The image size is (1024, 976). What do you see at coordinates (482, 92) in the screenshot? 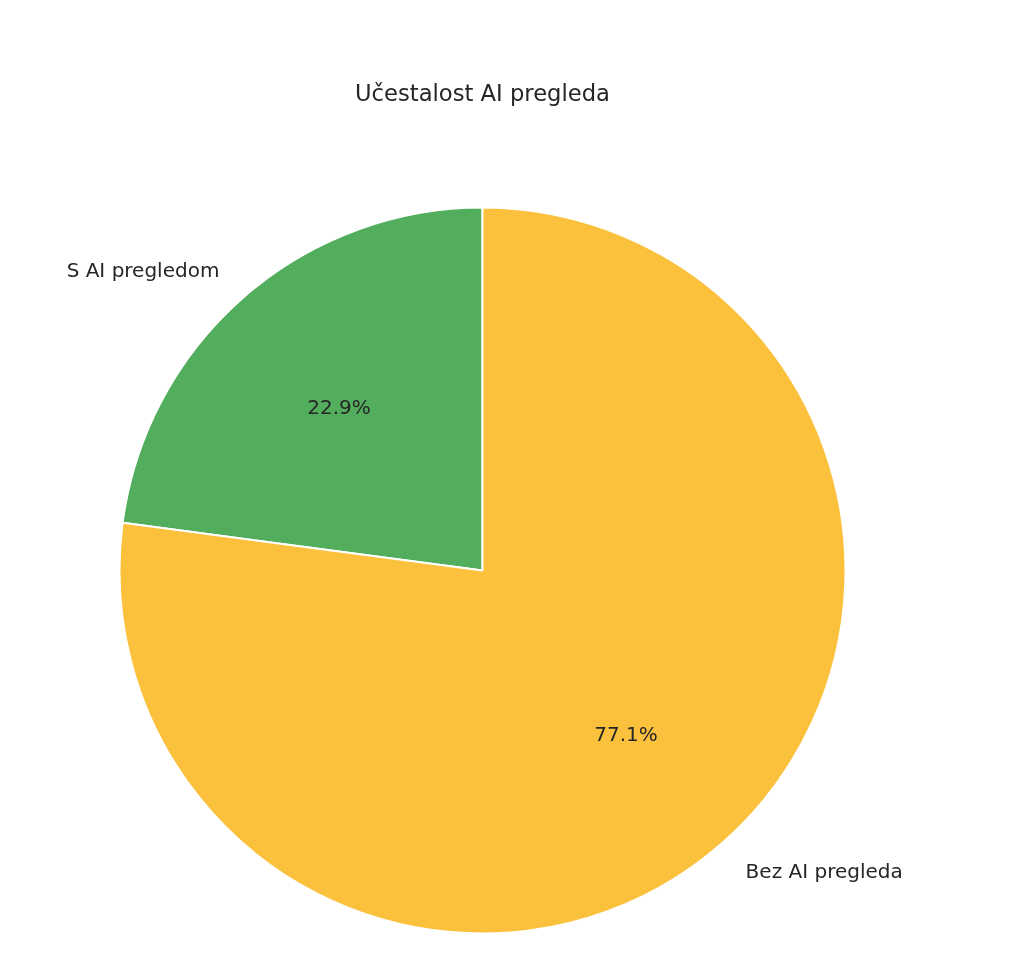
I see `chart-title: Učestalost AI pregleda` at bounding box center [482, 92].